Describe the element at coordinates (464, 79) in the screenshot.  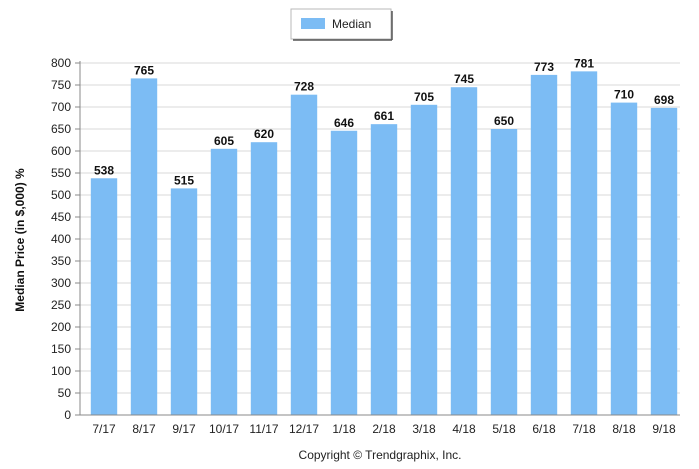
I see `data-label: 745` at that location.